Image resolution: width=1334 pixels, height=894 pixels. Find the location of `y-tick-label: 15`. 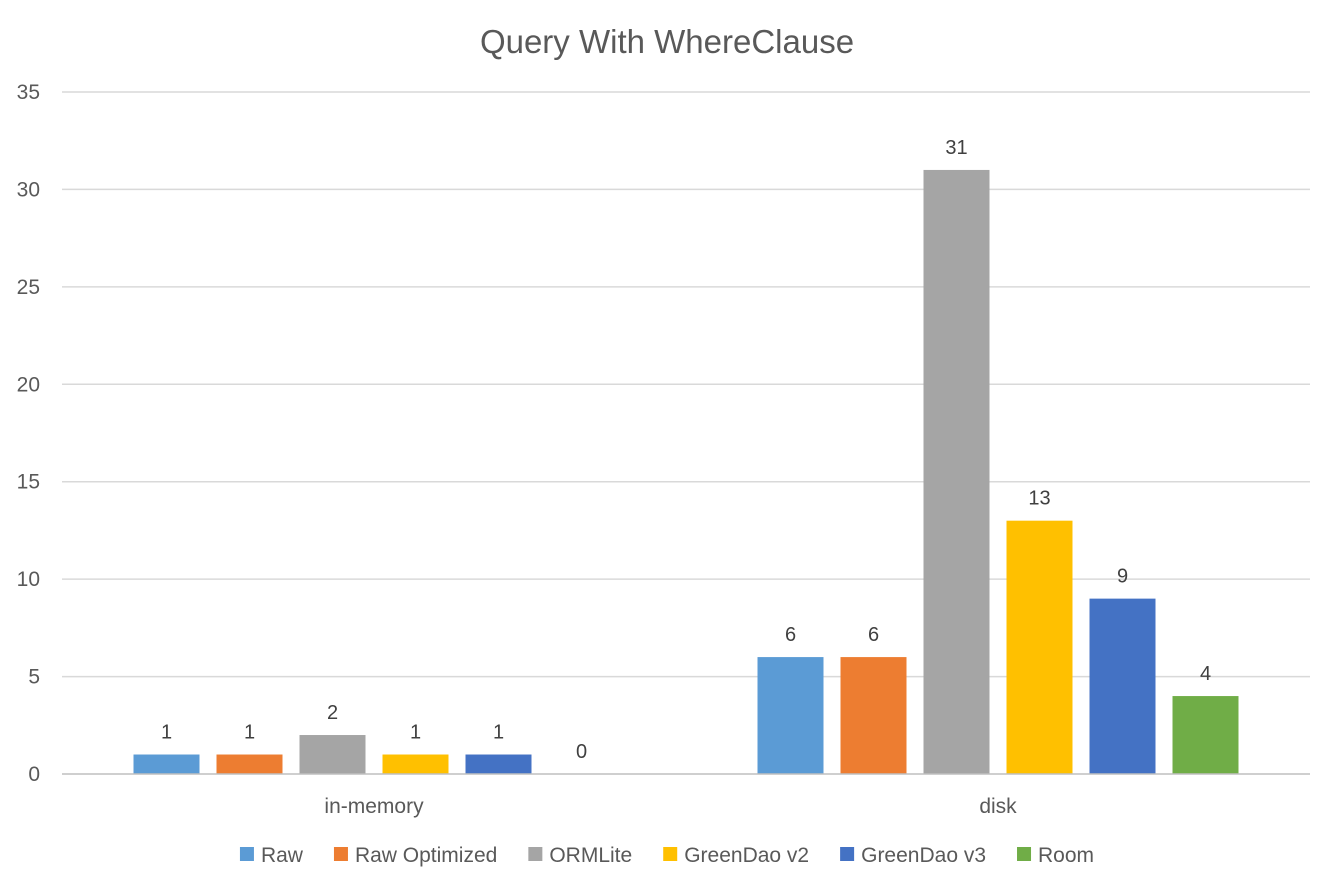

y-tick-label: 15 is located at coordinates (28, 482).